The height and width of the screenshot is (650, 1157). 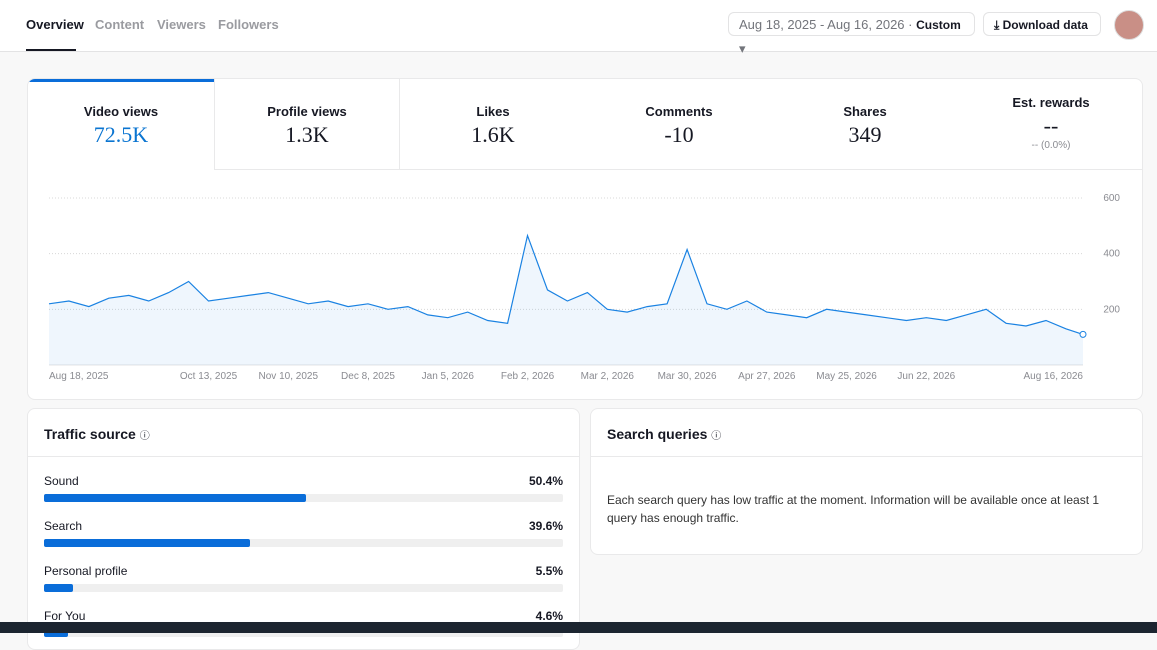 I want to click on tab: Followers, so click(x=248, y=24).